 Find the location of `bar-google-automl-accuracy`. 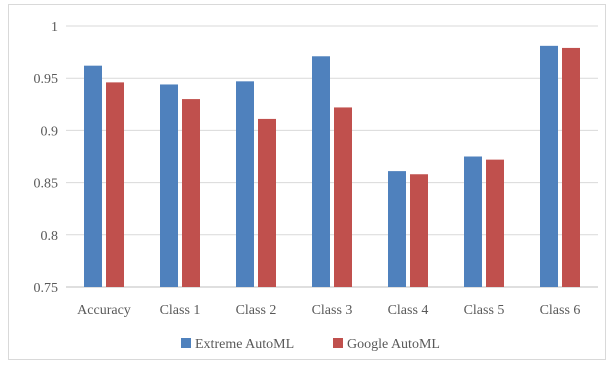

bar-google-automl-accuracy is located at coordinates (115, 184).